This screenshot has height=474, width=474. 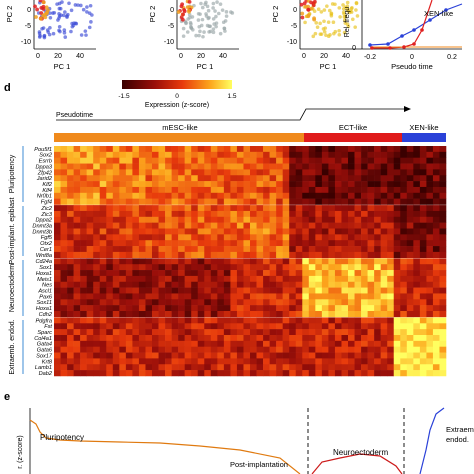 I want to click on annotation-extraemb-2: endod., so click(x=457, y=439).